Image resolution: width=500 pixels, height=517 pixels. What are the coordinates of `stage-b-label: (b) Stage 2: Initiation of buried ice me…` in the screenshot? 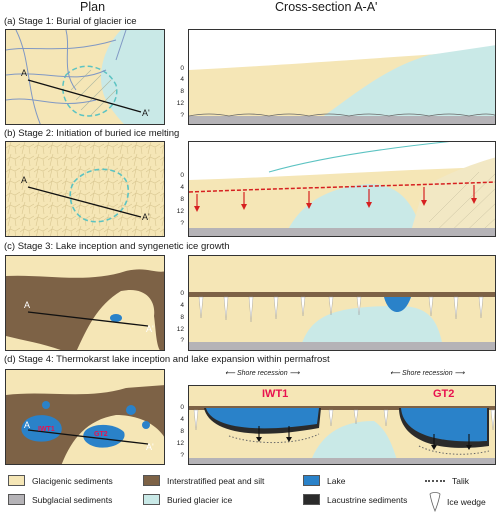 It's located at (91, 133).